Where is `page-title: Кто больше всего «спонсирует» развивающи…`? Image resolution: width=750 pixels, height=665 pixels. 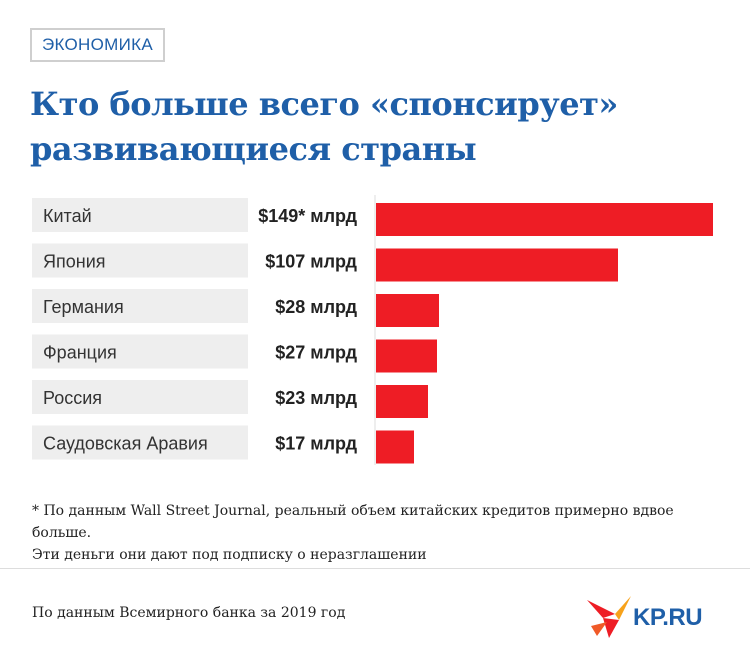
page-title: Кто больше всего «спонсирует» развивающи… is located at coordinates (324, 126).